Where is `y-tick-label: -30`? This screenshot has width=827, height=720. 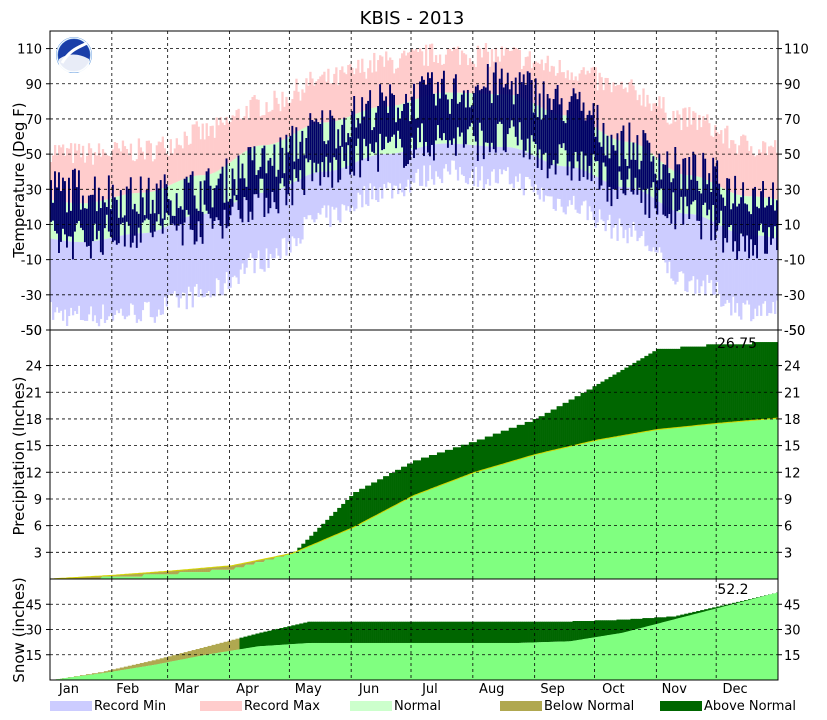 y-tick-label: -30 is located at coordinates (794, 296).